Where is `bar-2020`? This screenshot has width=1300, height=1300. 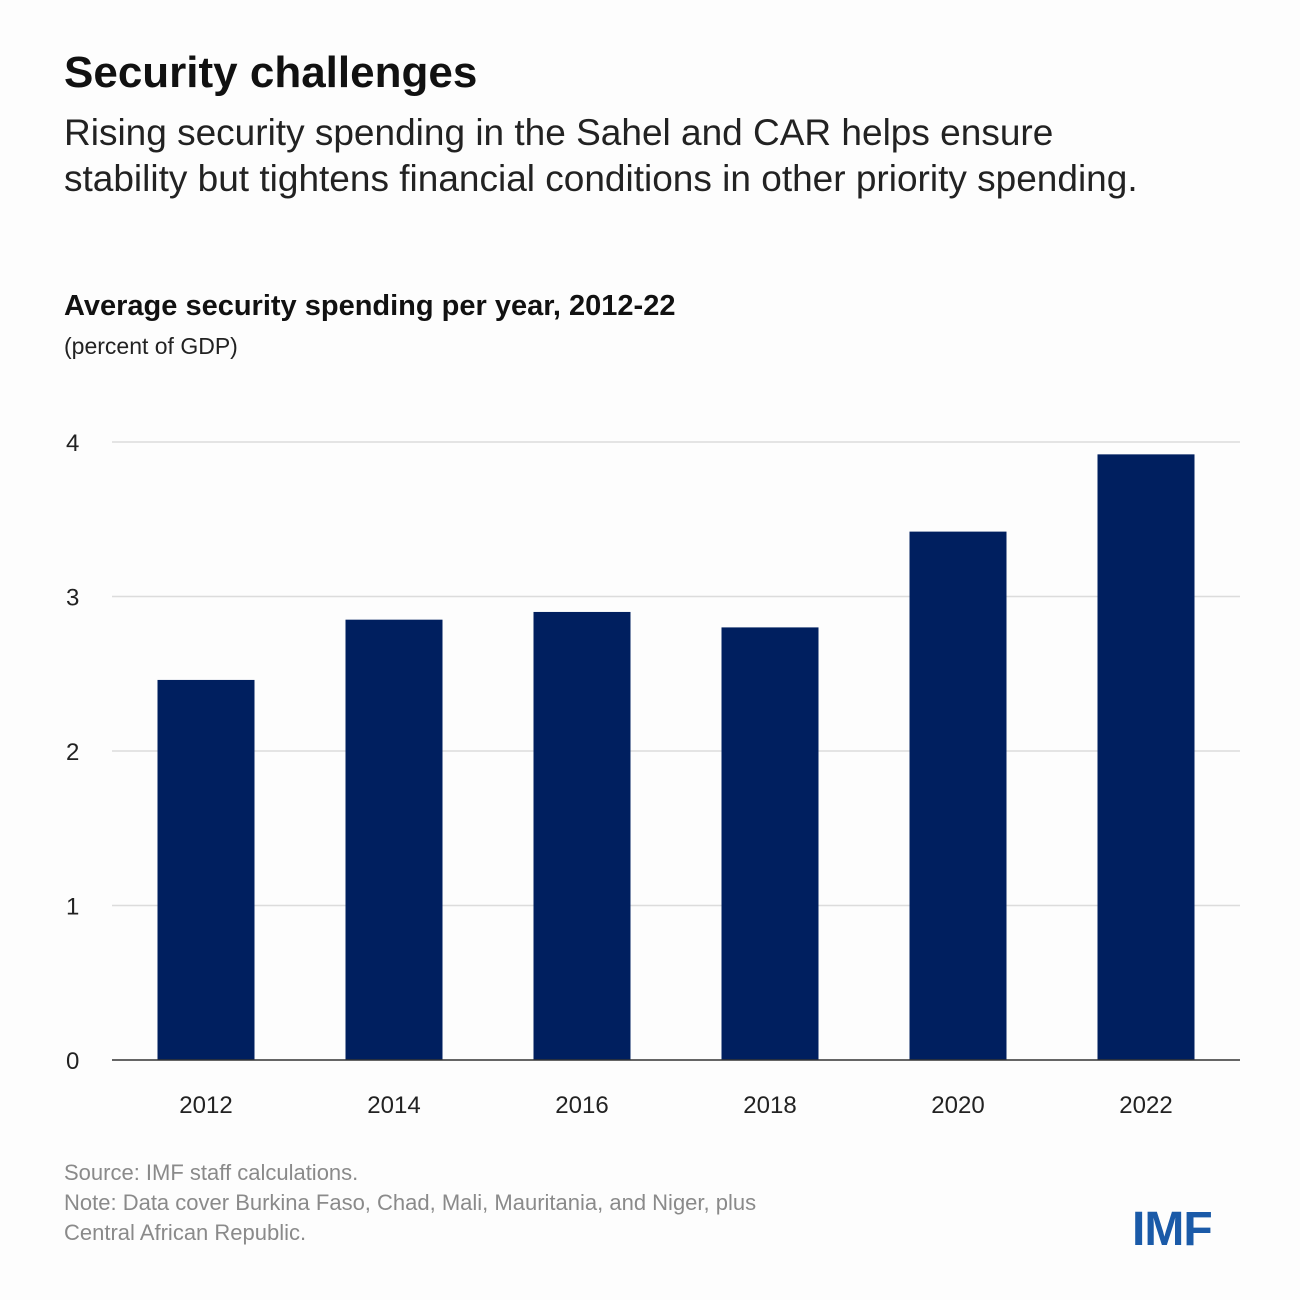 bar-2020 is located at coordinates (958, 795).